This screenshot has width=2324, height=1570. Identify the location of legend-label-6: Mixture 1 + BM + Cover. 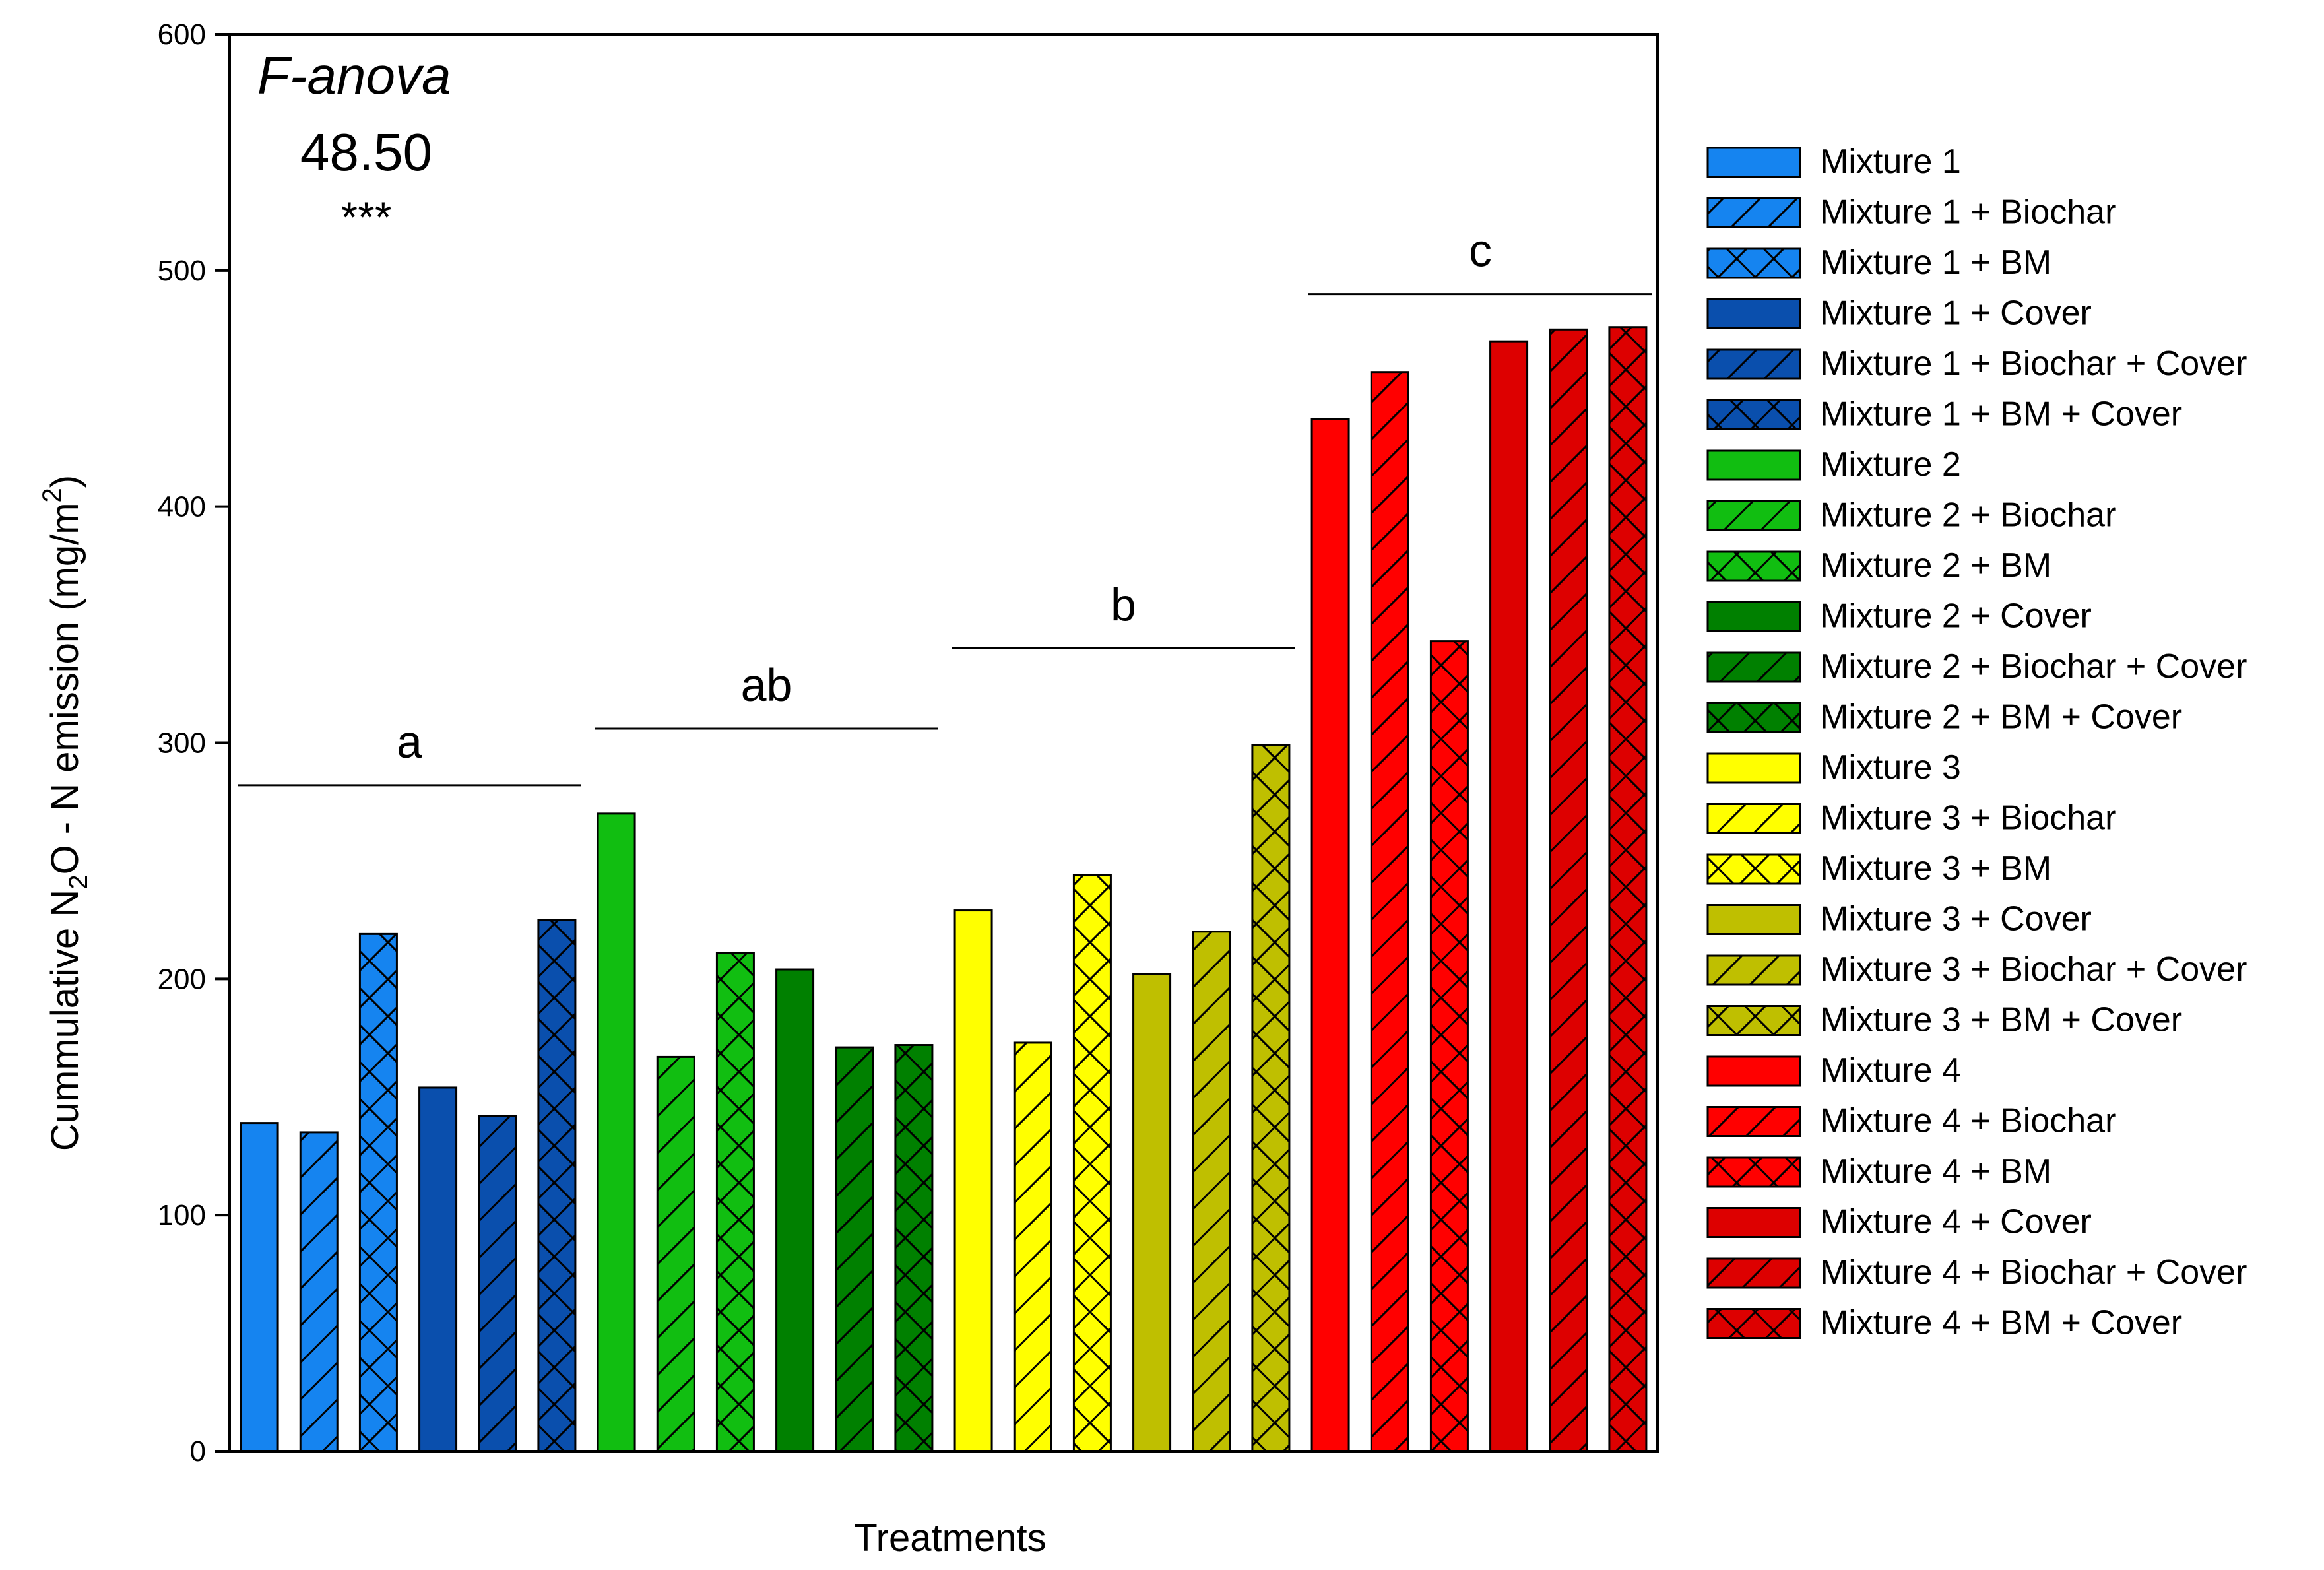
(2001, 415).